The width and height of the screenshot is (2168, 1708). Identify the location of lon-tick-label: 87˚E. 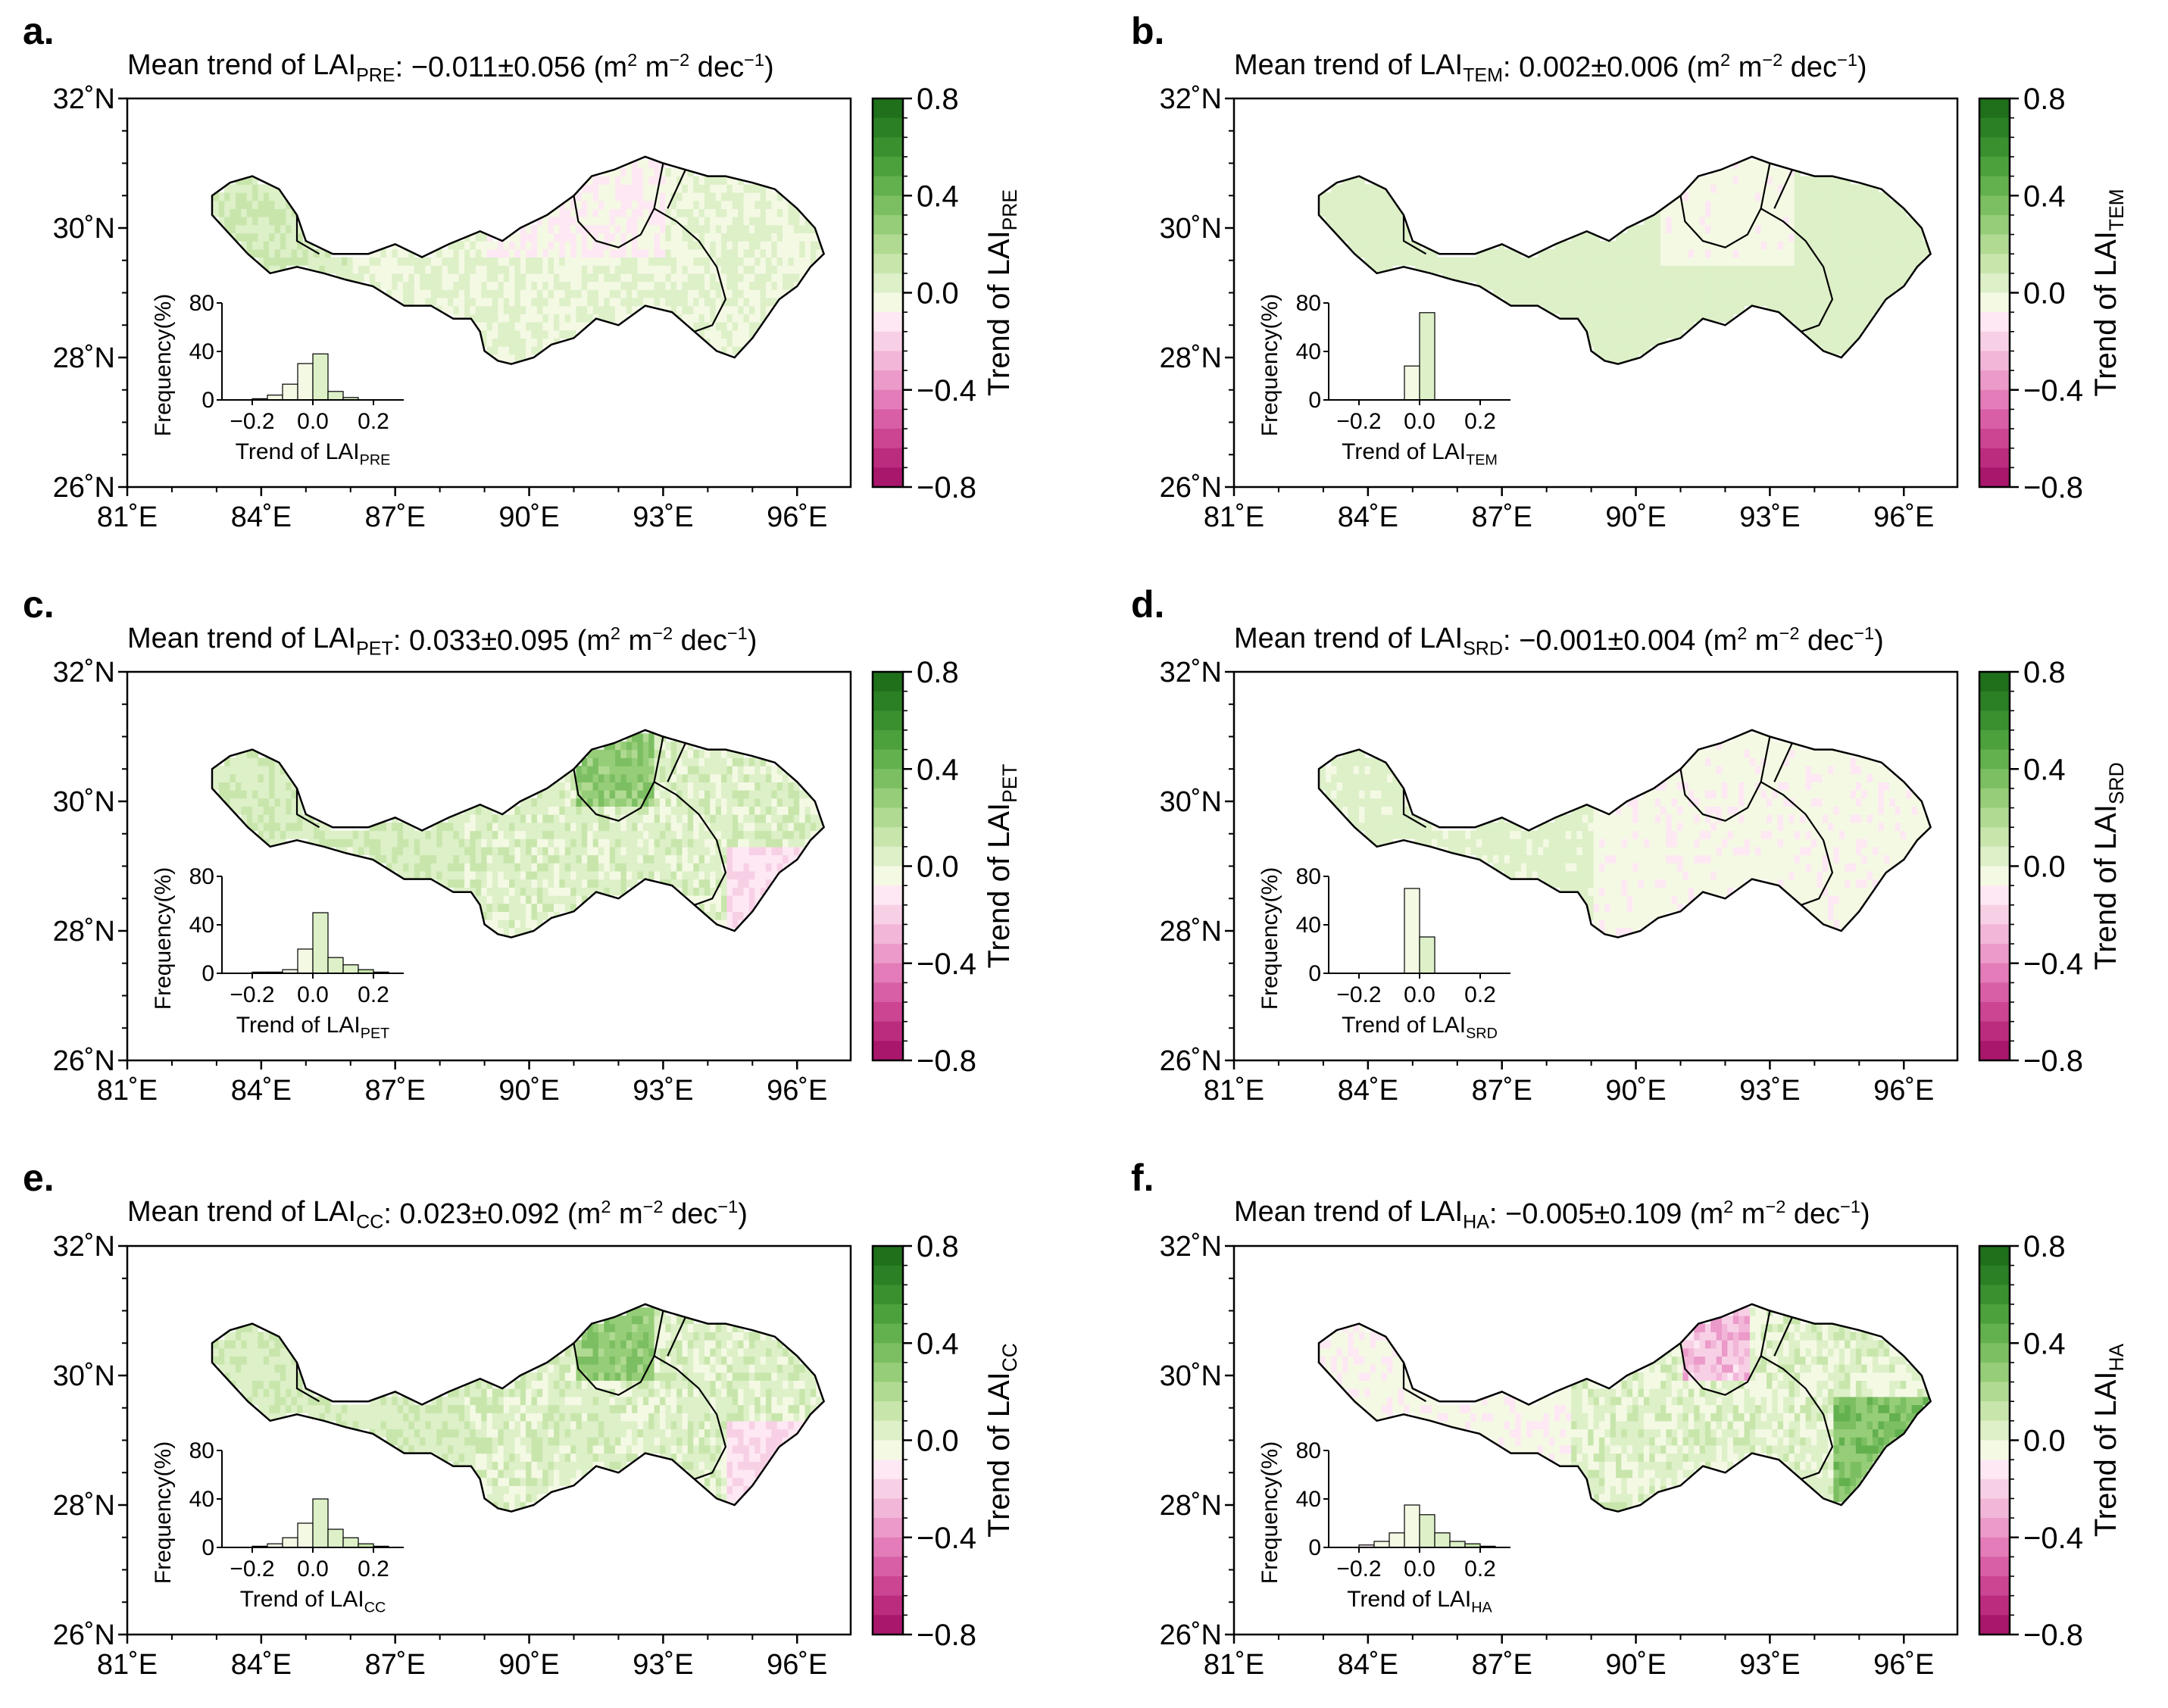
(395, 517).